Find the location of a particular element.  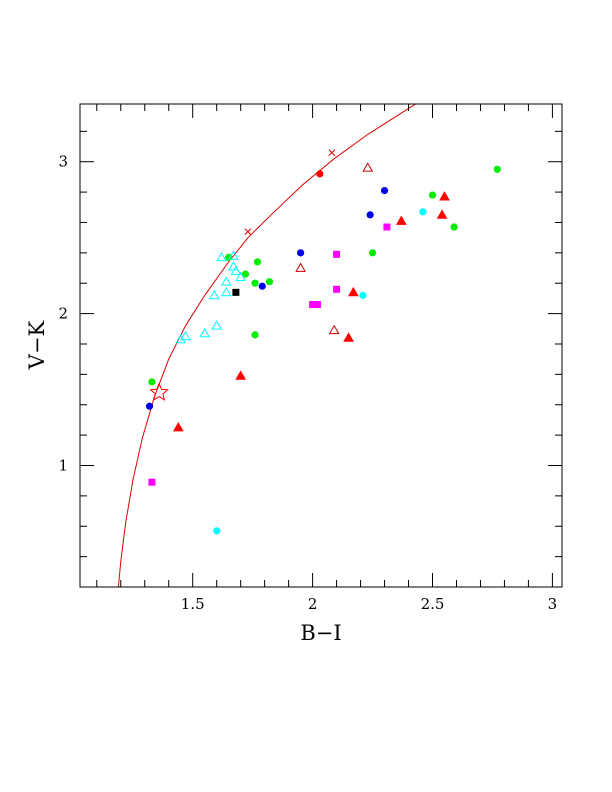

x-tick-label: 3 is located at coordinates (553, 604).